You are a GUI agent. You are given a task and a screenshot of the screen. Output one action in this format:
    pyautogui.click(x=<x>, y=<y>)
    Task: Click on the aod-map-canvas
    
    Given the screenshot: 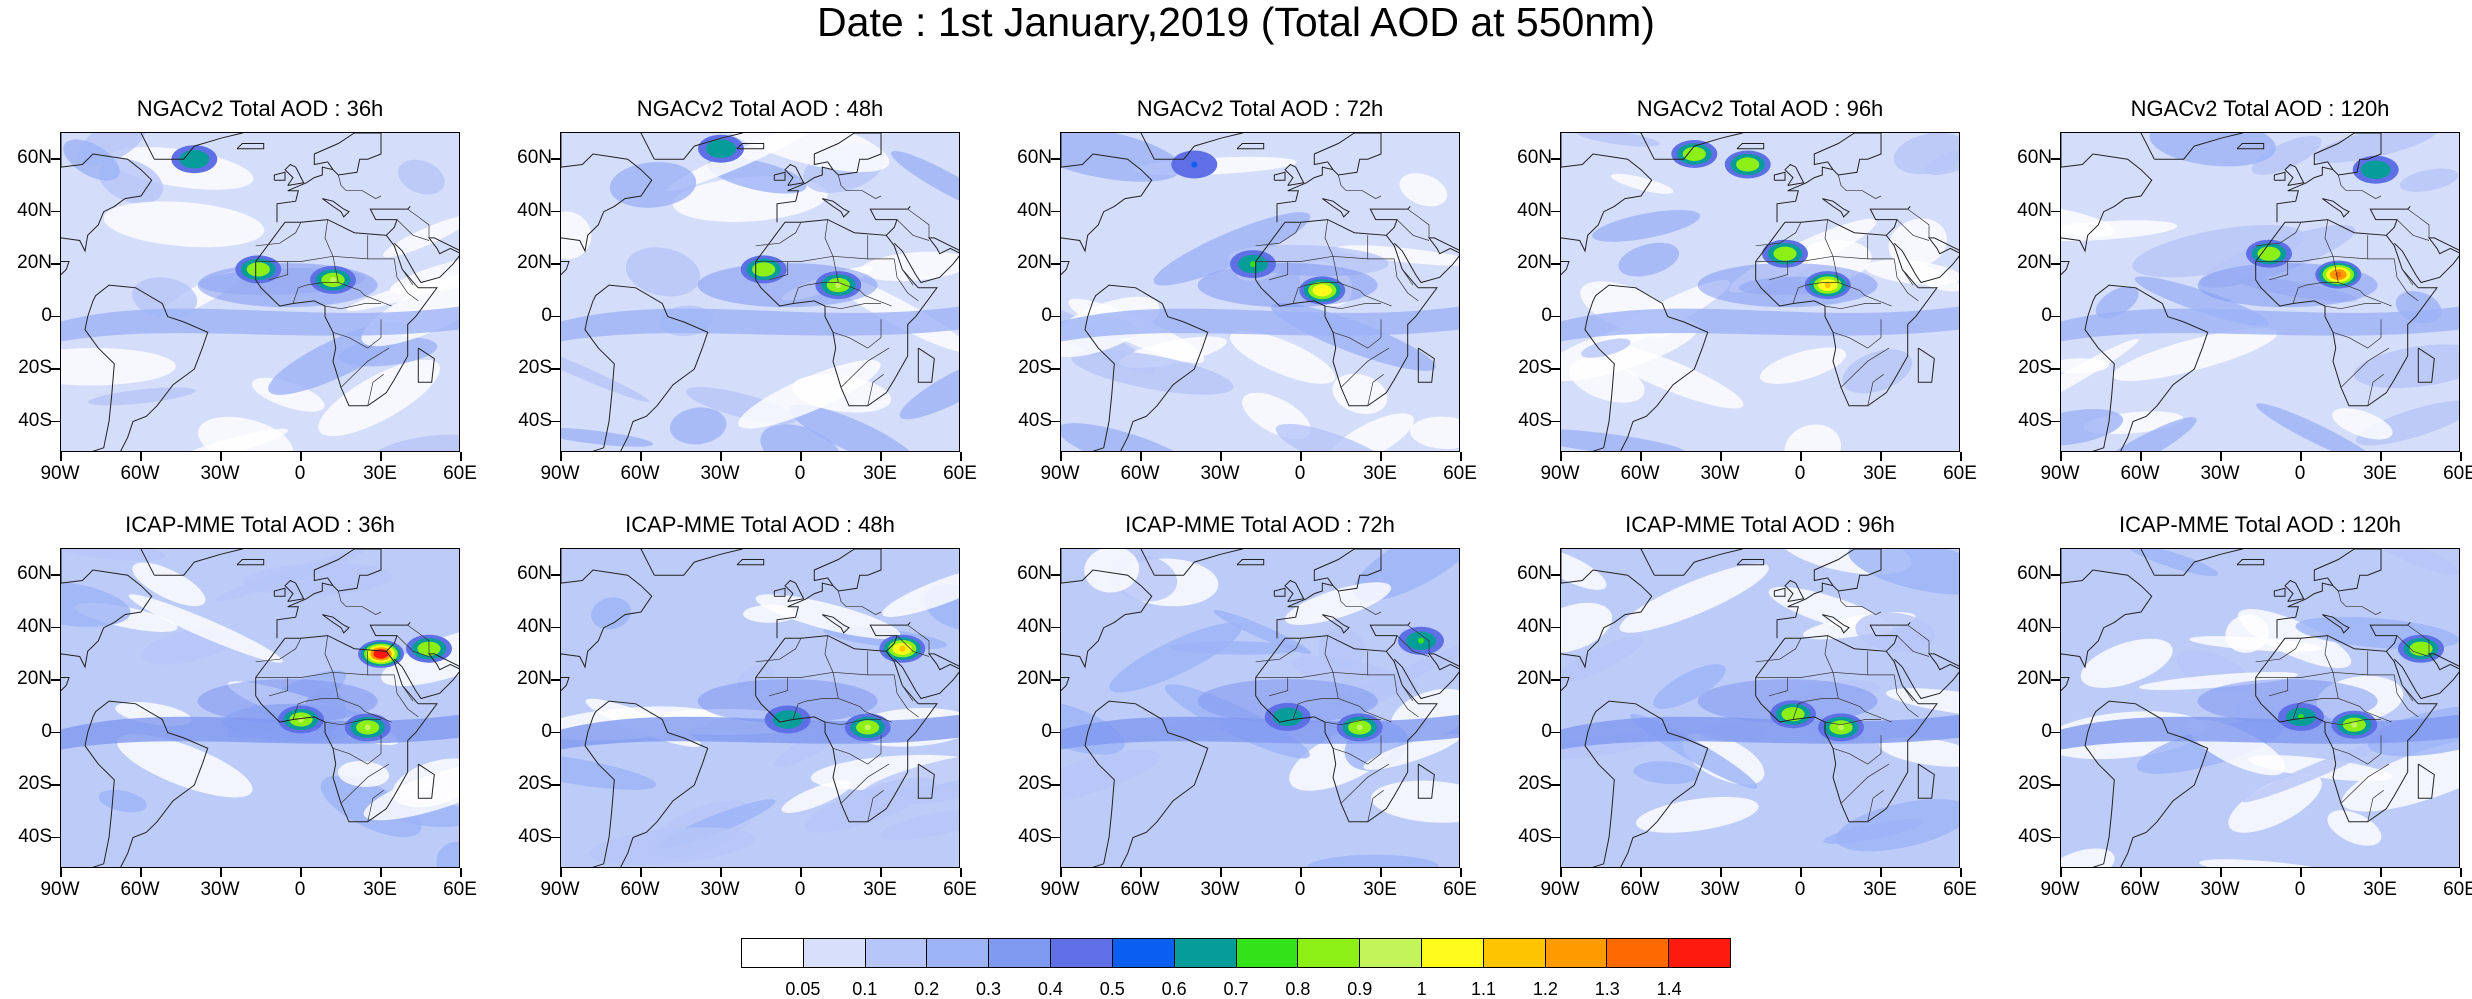 What is the action you would take?
    pyautogui.click(x=760, y=708)
    